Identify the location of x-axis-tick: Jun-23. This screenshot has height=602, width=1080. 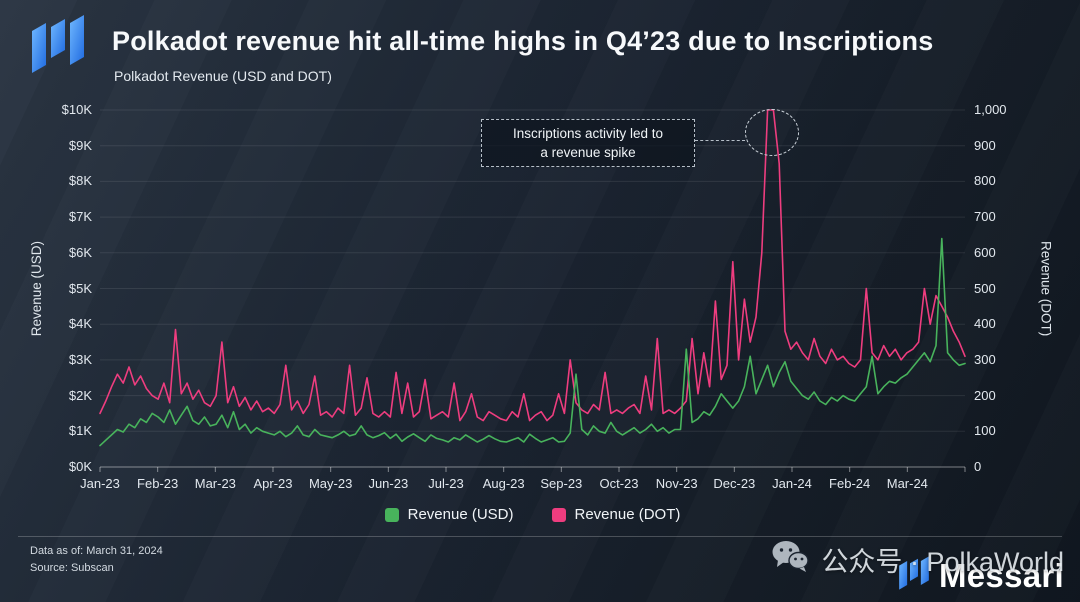
(388, 483).